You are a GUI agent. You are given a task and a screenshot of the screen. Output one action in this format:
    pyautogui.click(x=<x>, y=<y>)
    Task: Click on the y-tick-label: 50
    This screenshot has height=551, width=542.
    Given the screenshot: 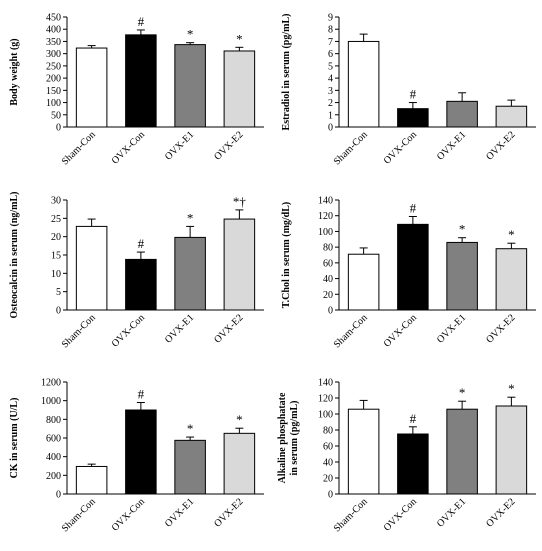 What is the action you would take?
    pyautogui.click(x=56, y=115)
    